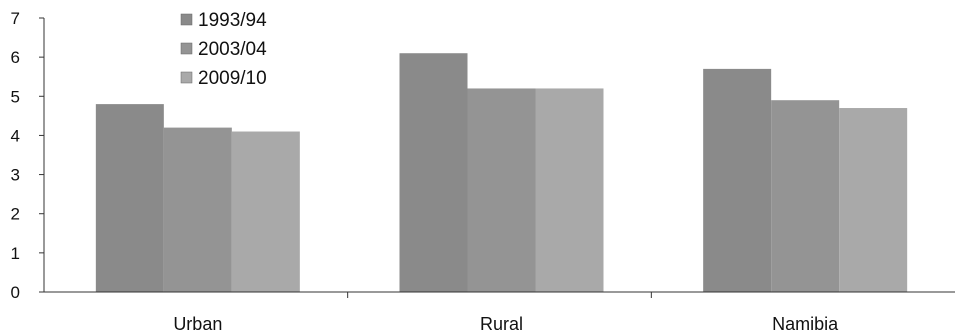  What do you see at coordinates (15, 96) in the screenshot?
I see `y-tick-label: 5` at bounding box center [15, 96].